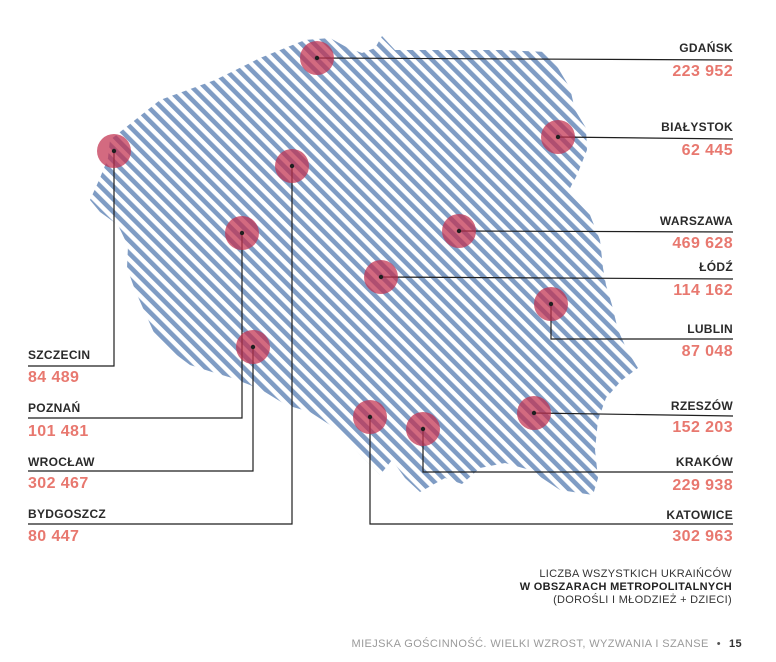  Describe the element at coordinates (706, 47) in the screenshot. I see `city-name-label: GDAŃSK` at that location.